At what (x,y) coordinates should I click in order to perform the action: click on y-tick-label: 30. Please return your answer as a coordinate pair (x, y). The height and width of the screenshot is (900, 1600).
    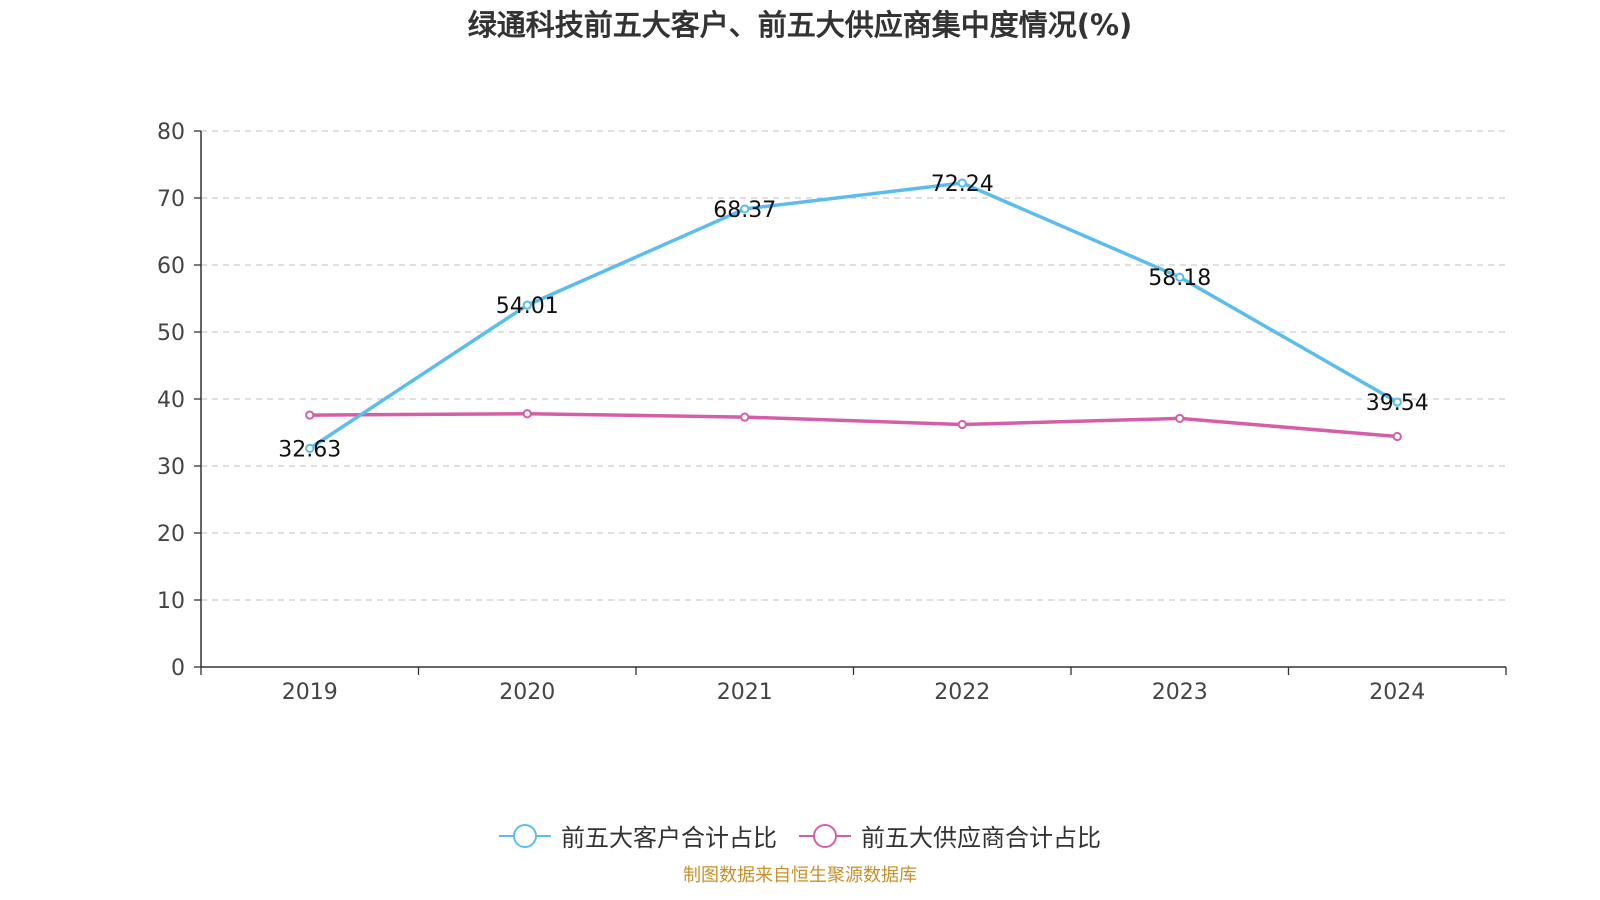
    Looking at the image, I should click on (171, 467).